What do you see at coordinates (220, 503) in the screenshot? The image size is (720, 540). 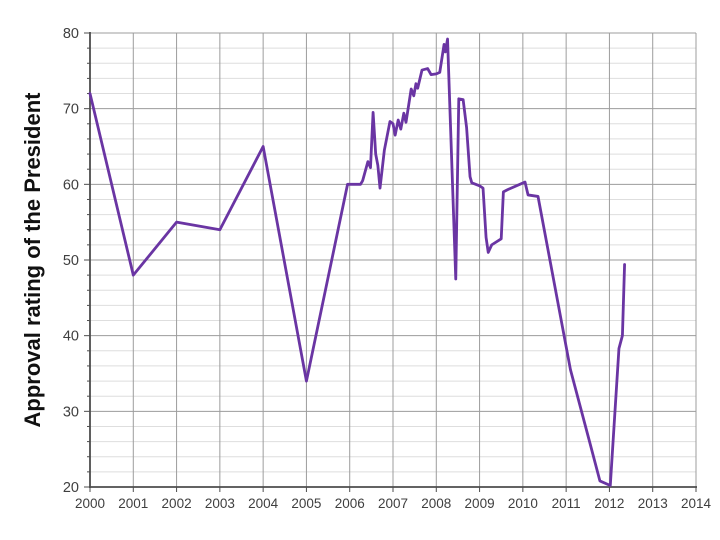 I see `x-tick-label: 2003` at bounding box center [220, 503].